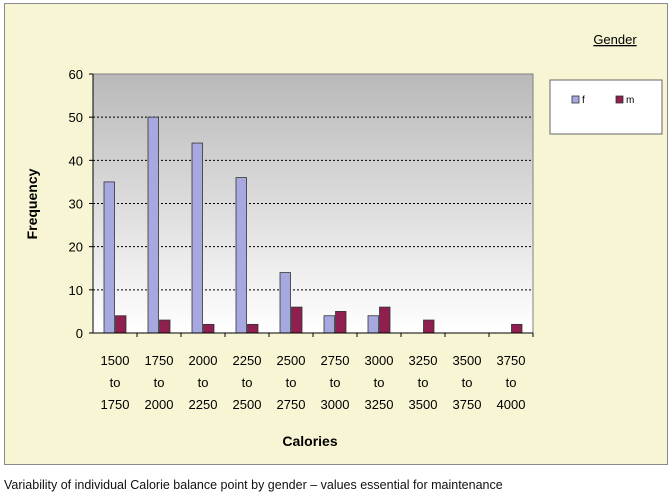  I want to click on y-tick-label: 50, so click(76, 117).